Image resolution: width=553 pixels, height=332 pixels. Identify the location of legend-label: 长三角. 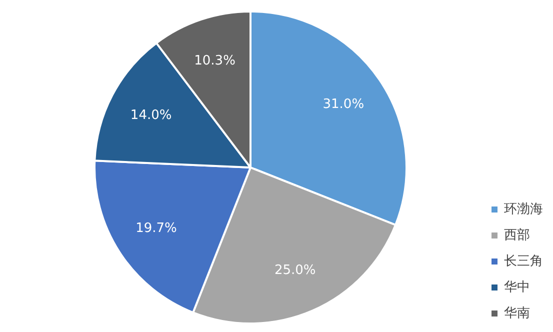
(523, 261).